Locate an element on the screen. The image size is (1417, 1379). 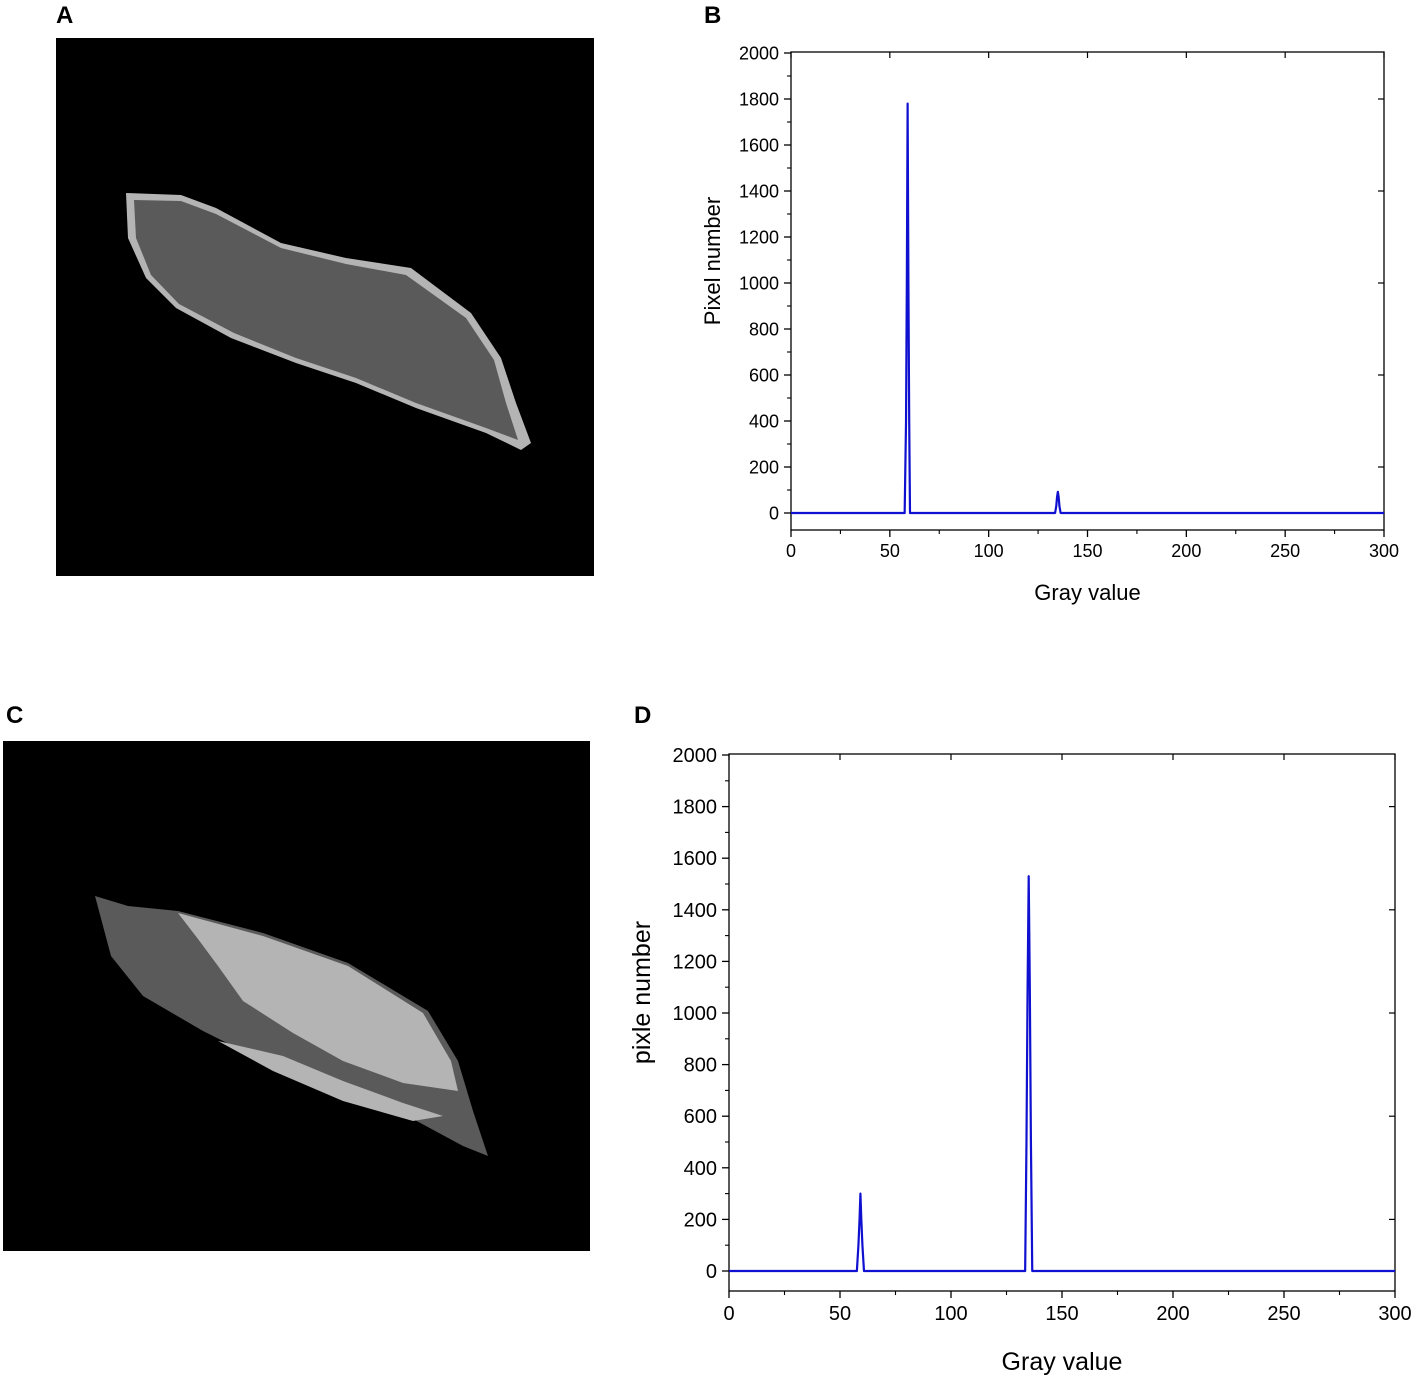
series-line-d is located at coordinates (1062, 1074).